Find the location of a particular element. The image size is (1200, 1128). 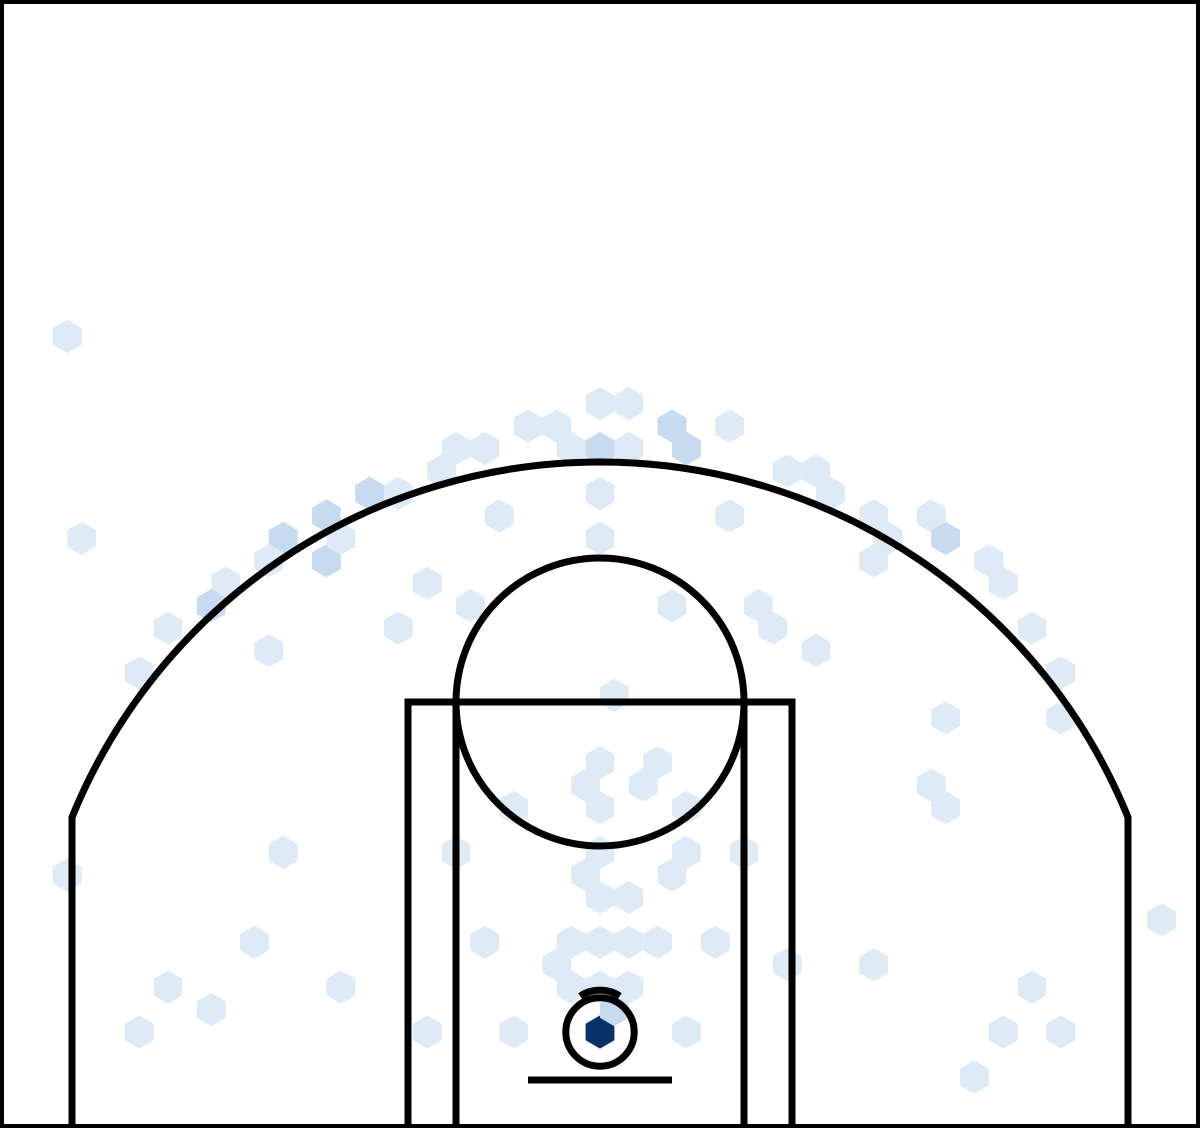

restricted-area is located at coordinates (600, 993).